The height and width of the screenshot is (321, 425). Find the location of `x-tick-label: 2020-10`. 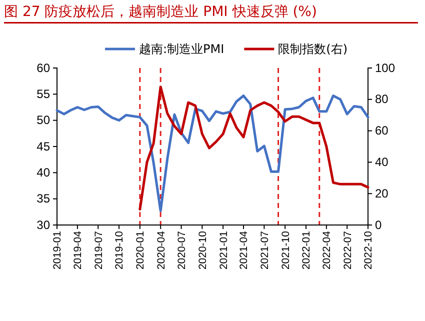

x-tick-label: 2020-10 is located at coordinates (202, 250).